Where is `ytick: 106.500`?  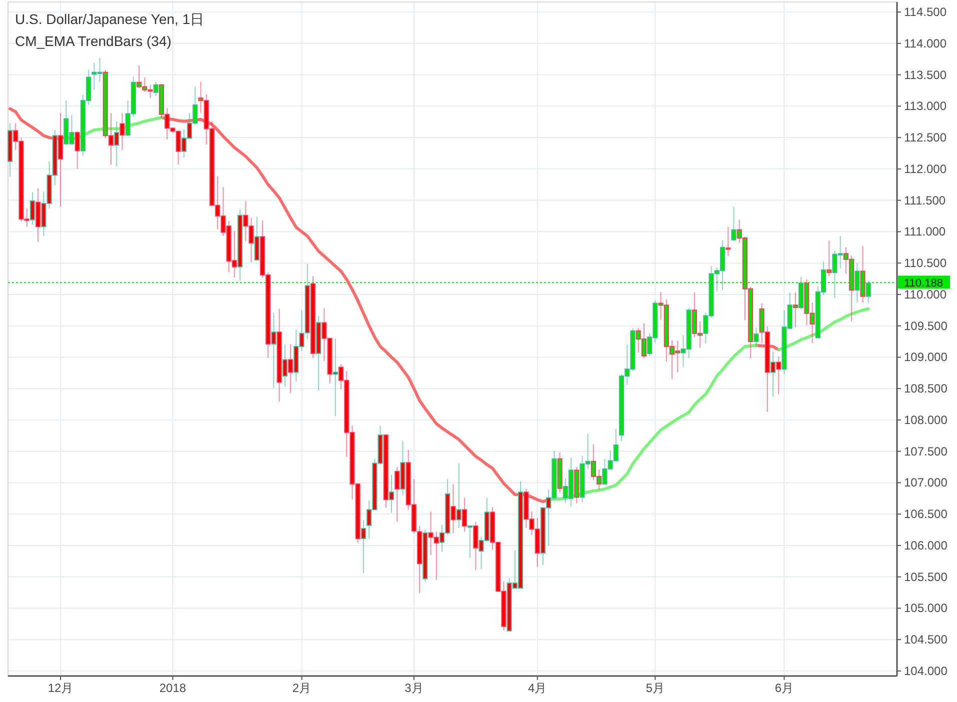 ytick: 106.500 is located at coordinates (926, 514).